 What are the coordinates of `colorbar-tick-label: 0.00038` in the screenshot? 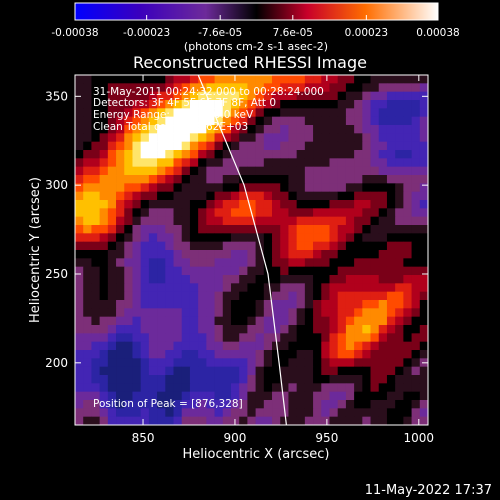 It's located at (437, 33).